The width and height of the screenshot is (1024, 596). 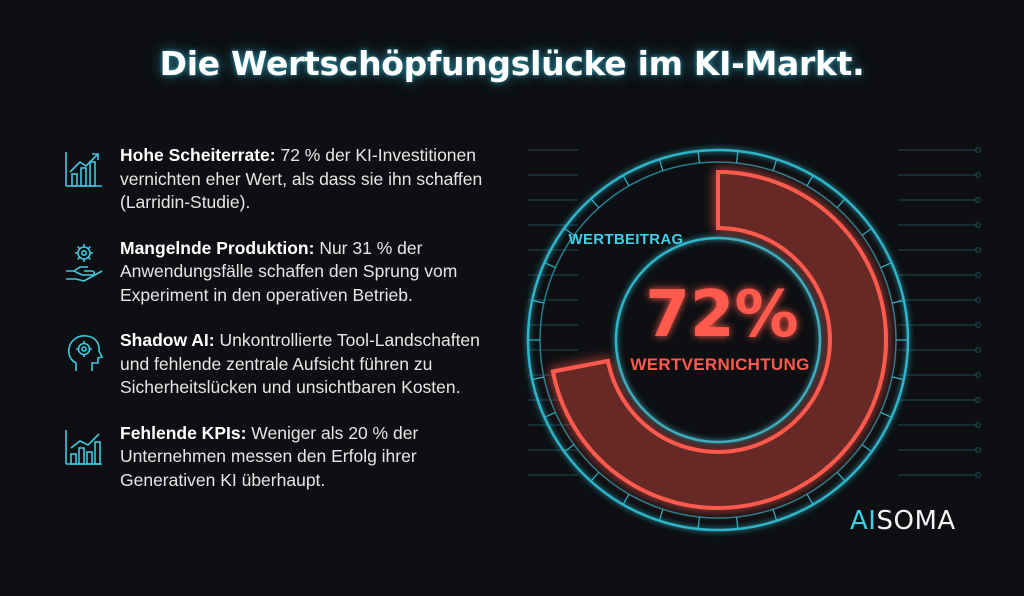 I want to click on label-wertvernichtung: WERTVERNICHTUNG, so click(x=719, y=364).